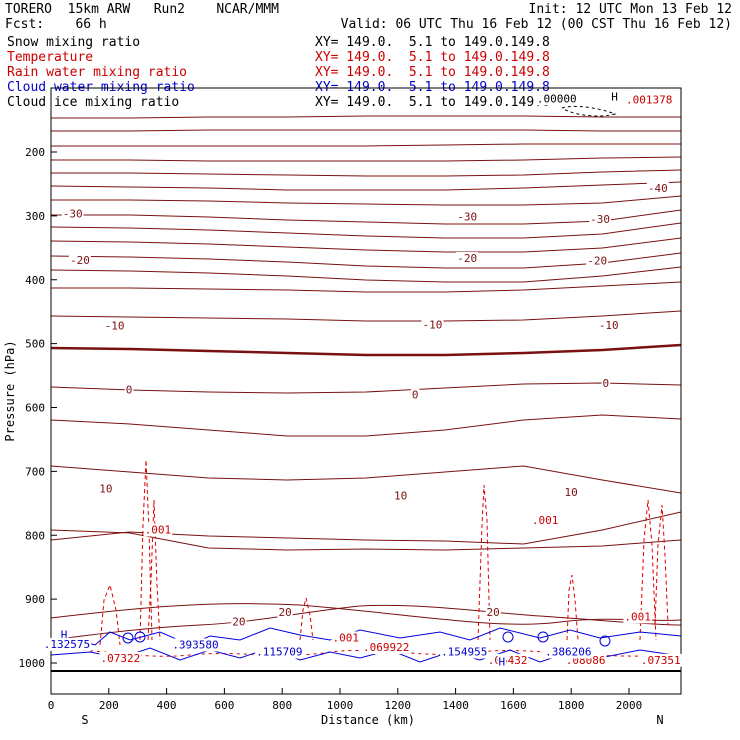 The height and width of the screenshot is (740, 740). I want to click on x-axis-ticks: 0 200 400 600 800 1000 1200 1400 1600 1800 2000, so click(345, 700).